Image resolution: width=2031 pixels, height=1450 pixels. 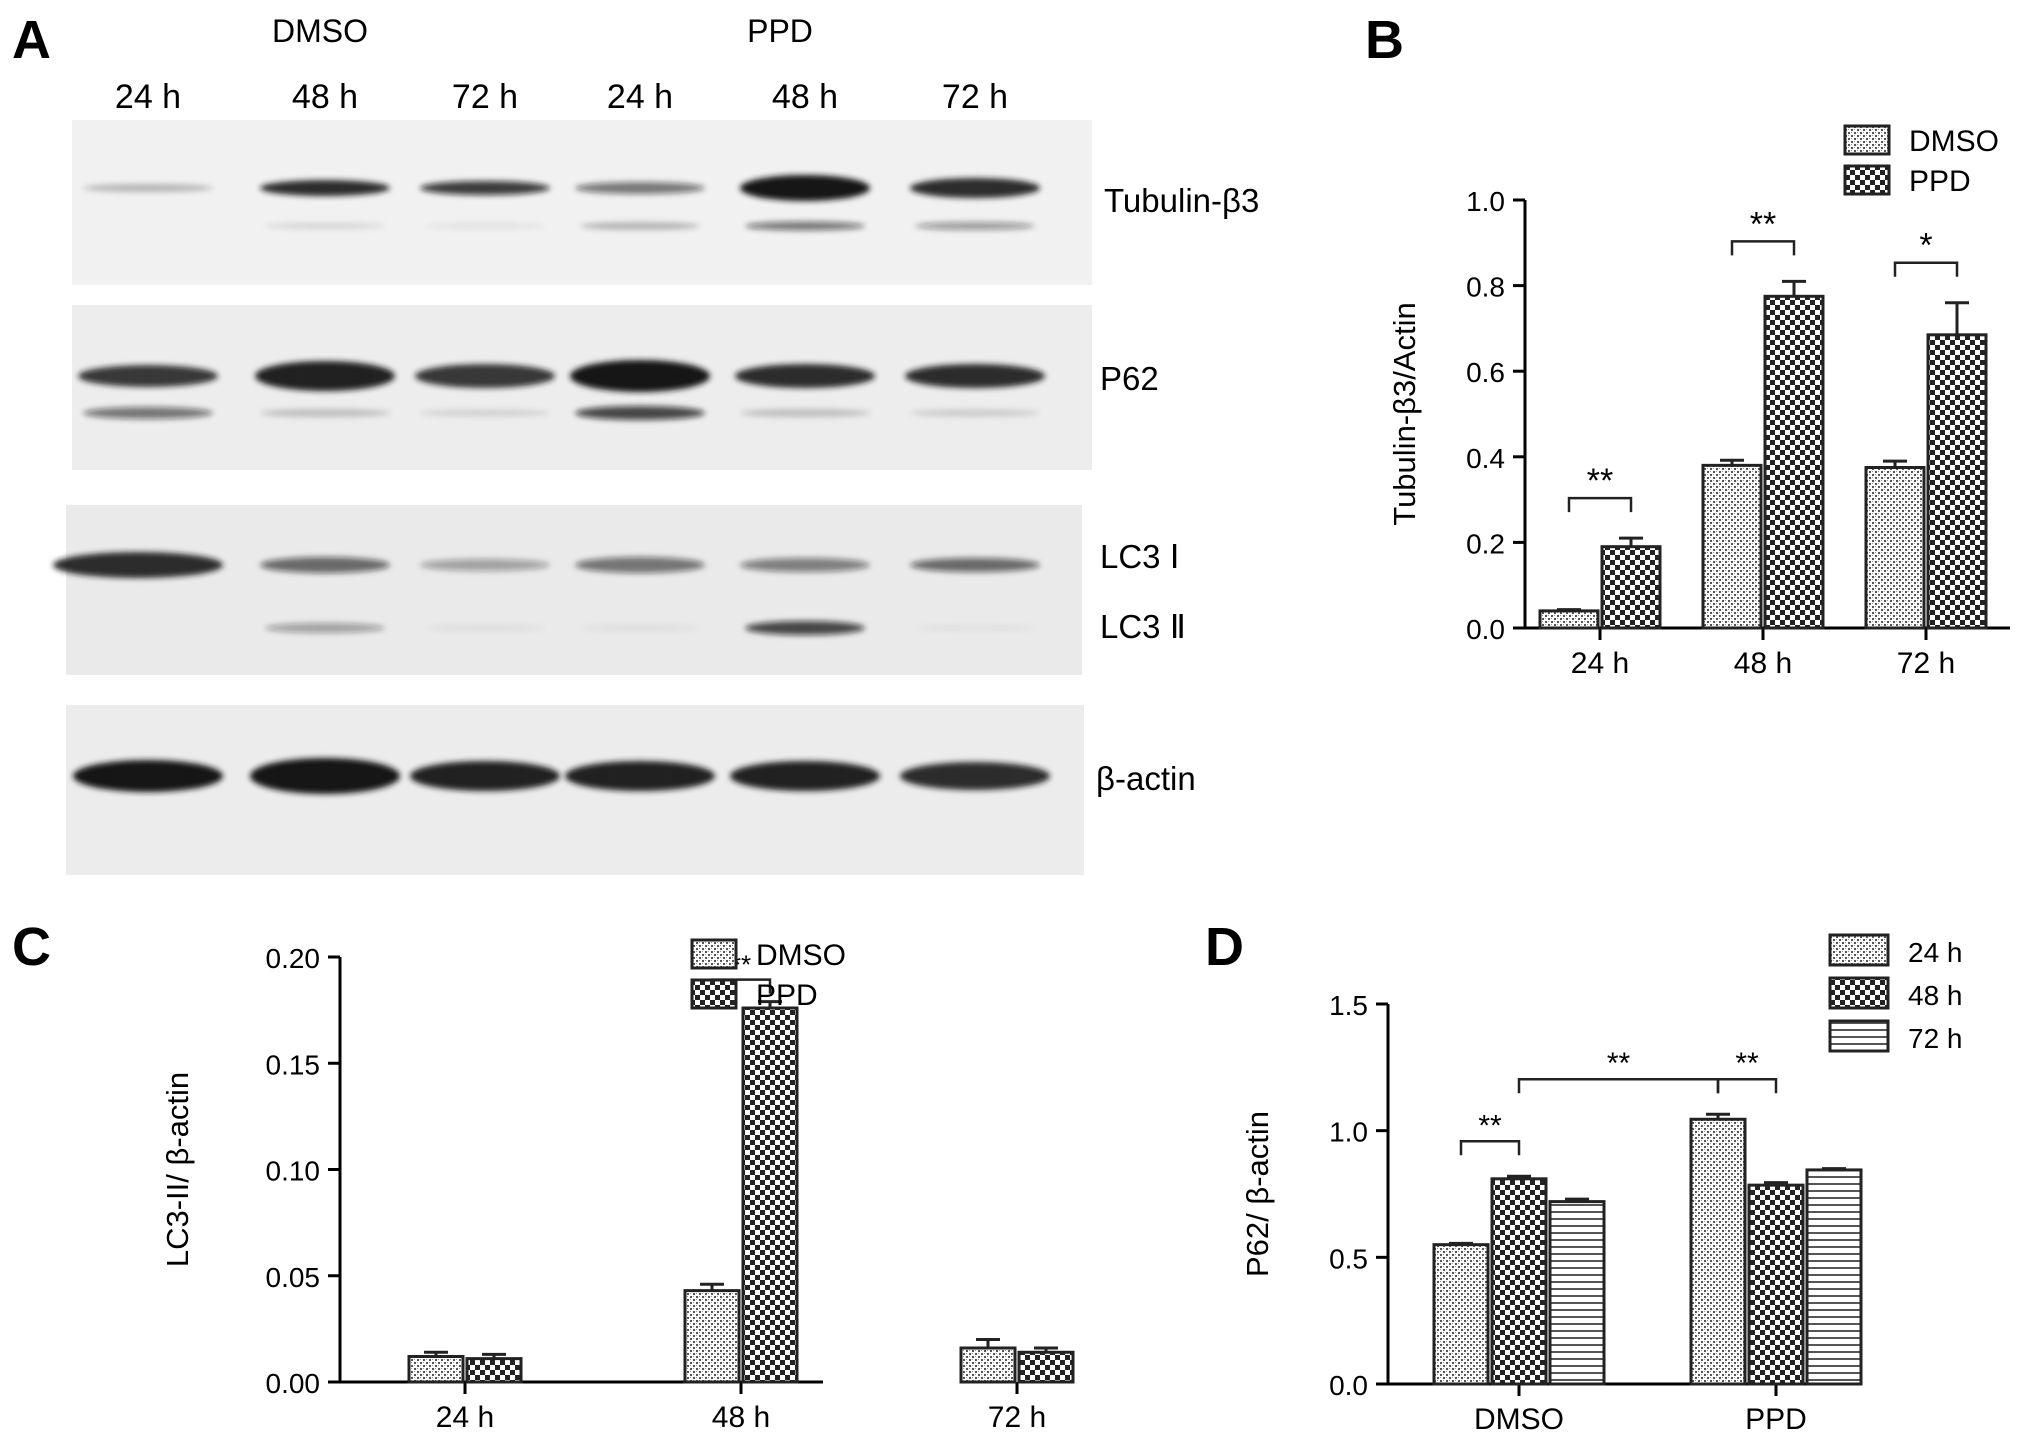 What do you see at coordinates (1384, 40) in the screenshot?
I see `panel-letter-b: B` at bounding box center [1384, 40].